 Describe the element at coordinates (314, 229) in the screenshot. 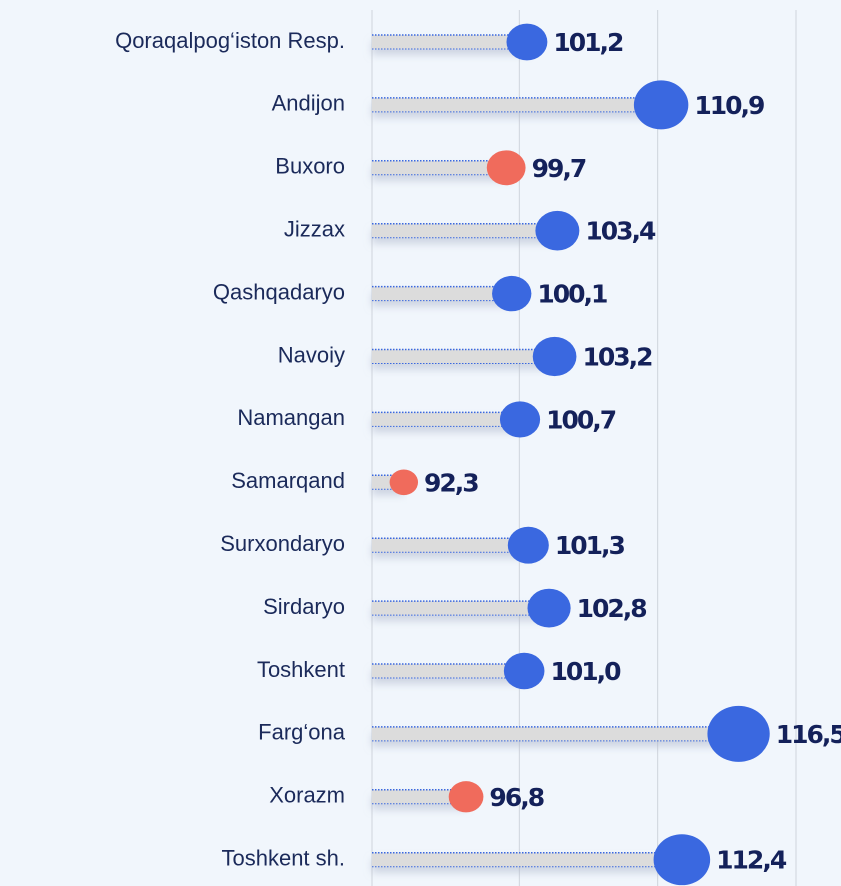

I see `category-label: Jizzax` at that location.